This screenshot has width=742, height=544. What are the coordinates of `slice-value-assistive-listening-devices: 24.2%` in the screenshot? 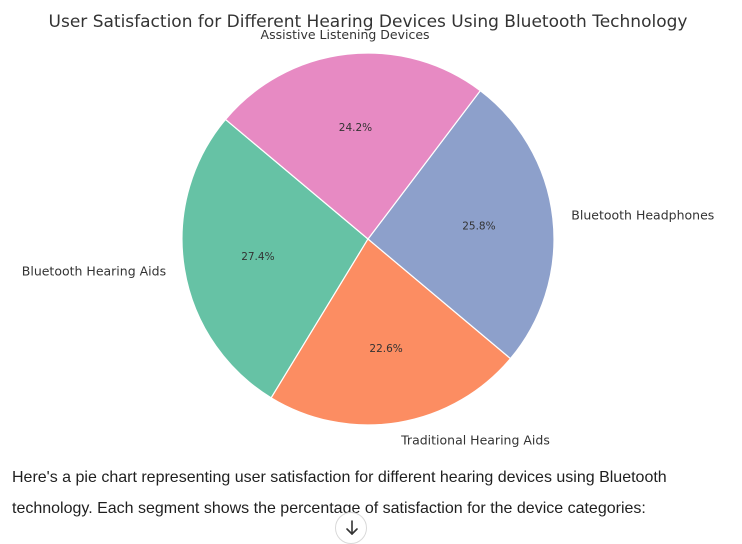 It's located at (355, 128).